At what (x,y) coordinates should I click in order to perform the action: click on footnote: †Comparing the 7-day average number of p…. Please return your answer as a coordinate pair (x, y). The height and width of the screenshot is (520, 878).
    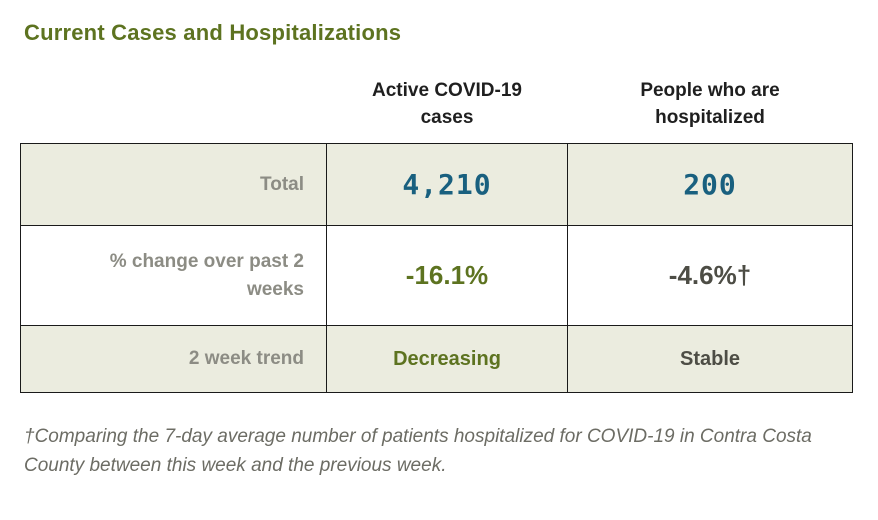
    Looking at the image, I should click on (418, 451).